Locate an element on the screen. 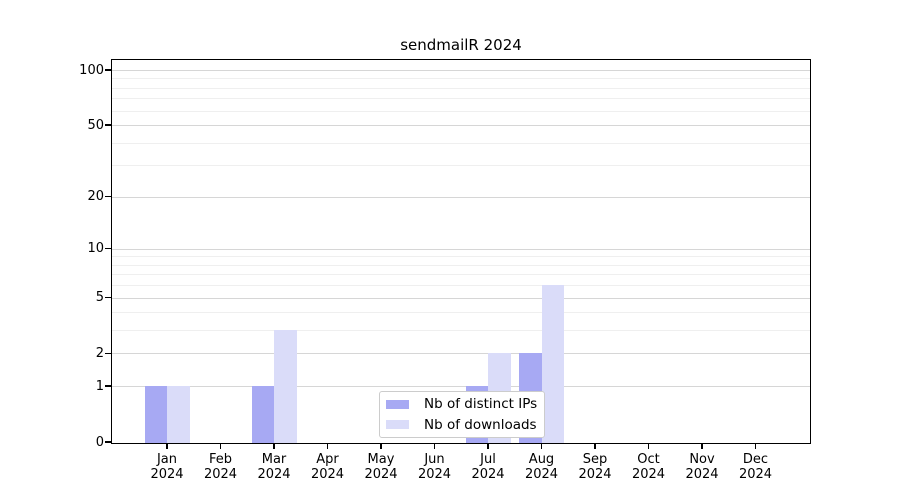  legend-label-downloads: Nb of downloads is located at coordinates (480, 424).